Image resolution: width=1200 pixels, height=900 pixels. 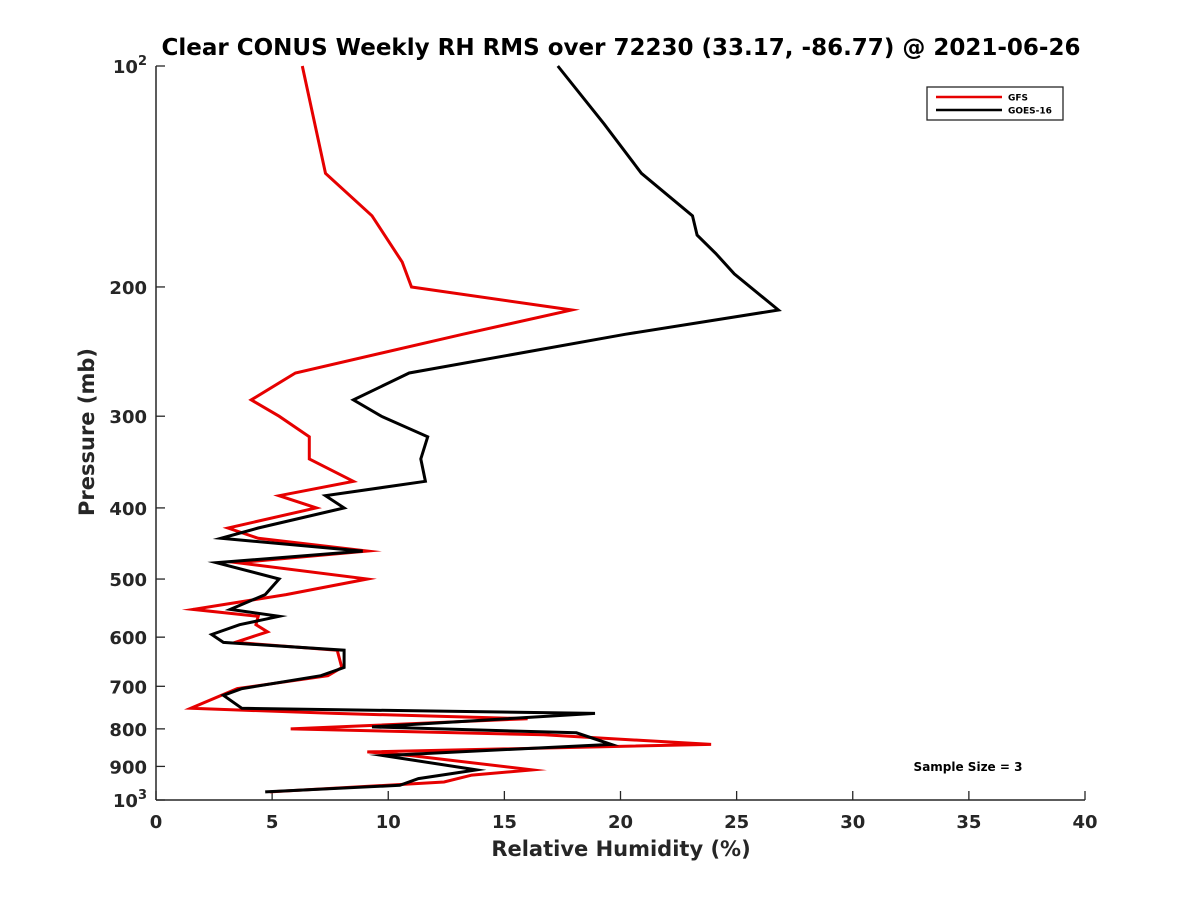 I want to click on x-axis: 0 5 10 15 20 25 30 35 40, so click(x=624, y=812).